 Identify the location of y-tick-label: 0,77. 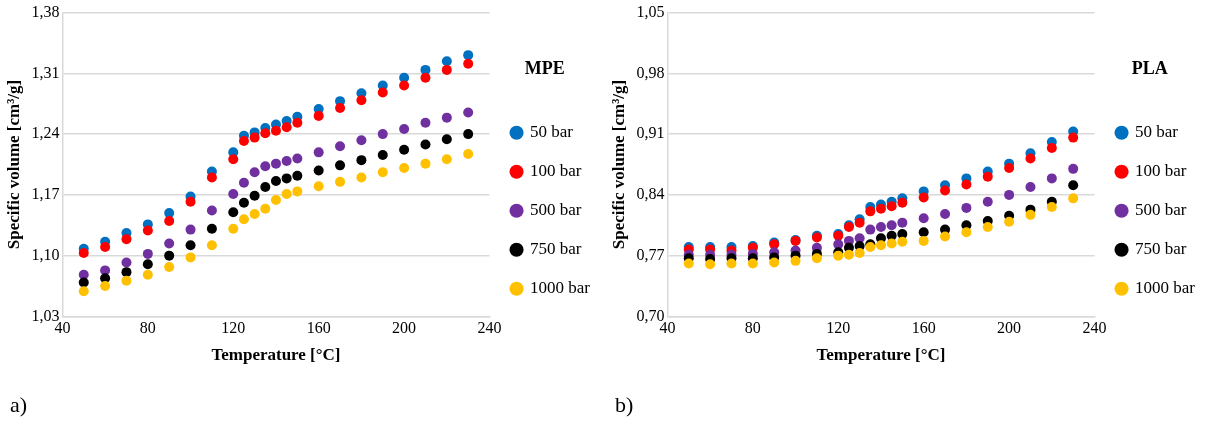
(650, 254).